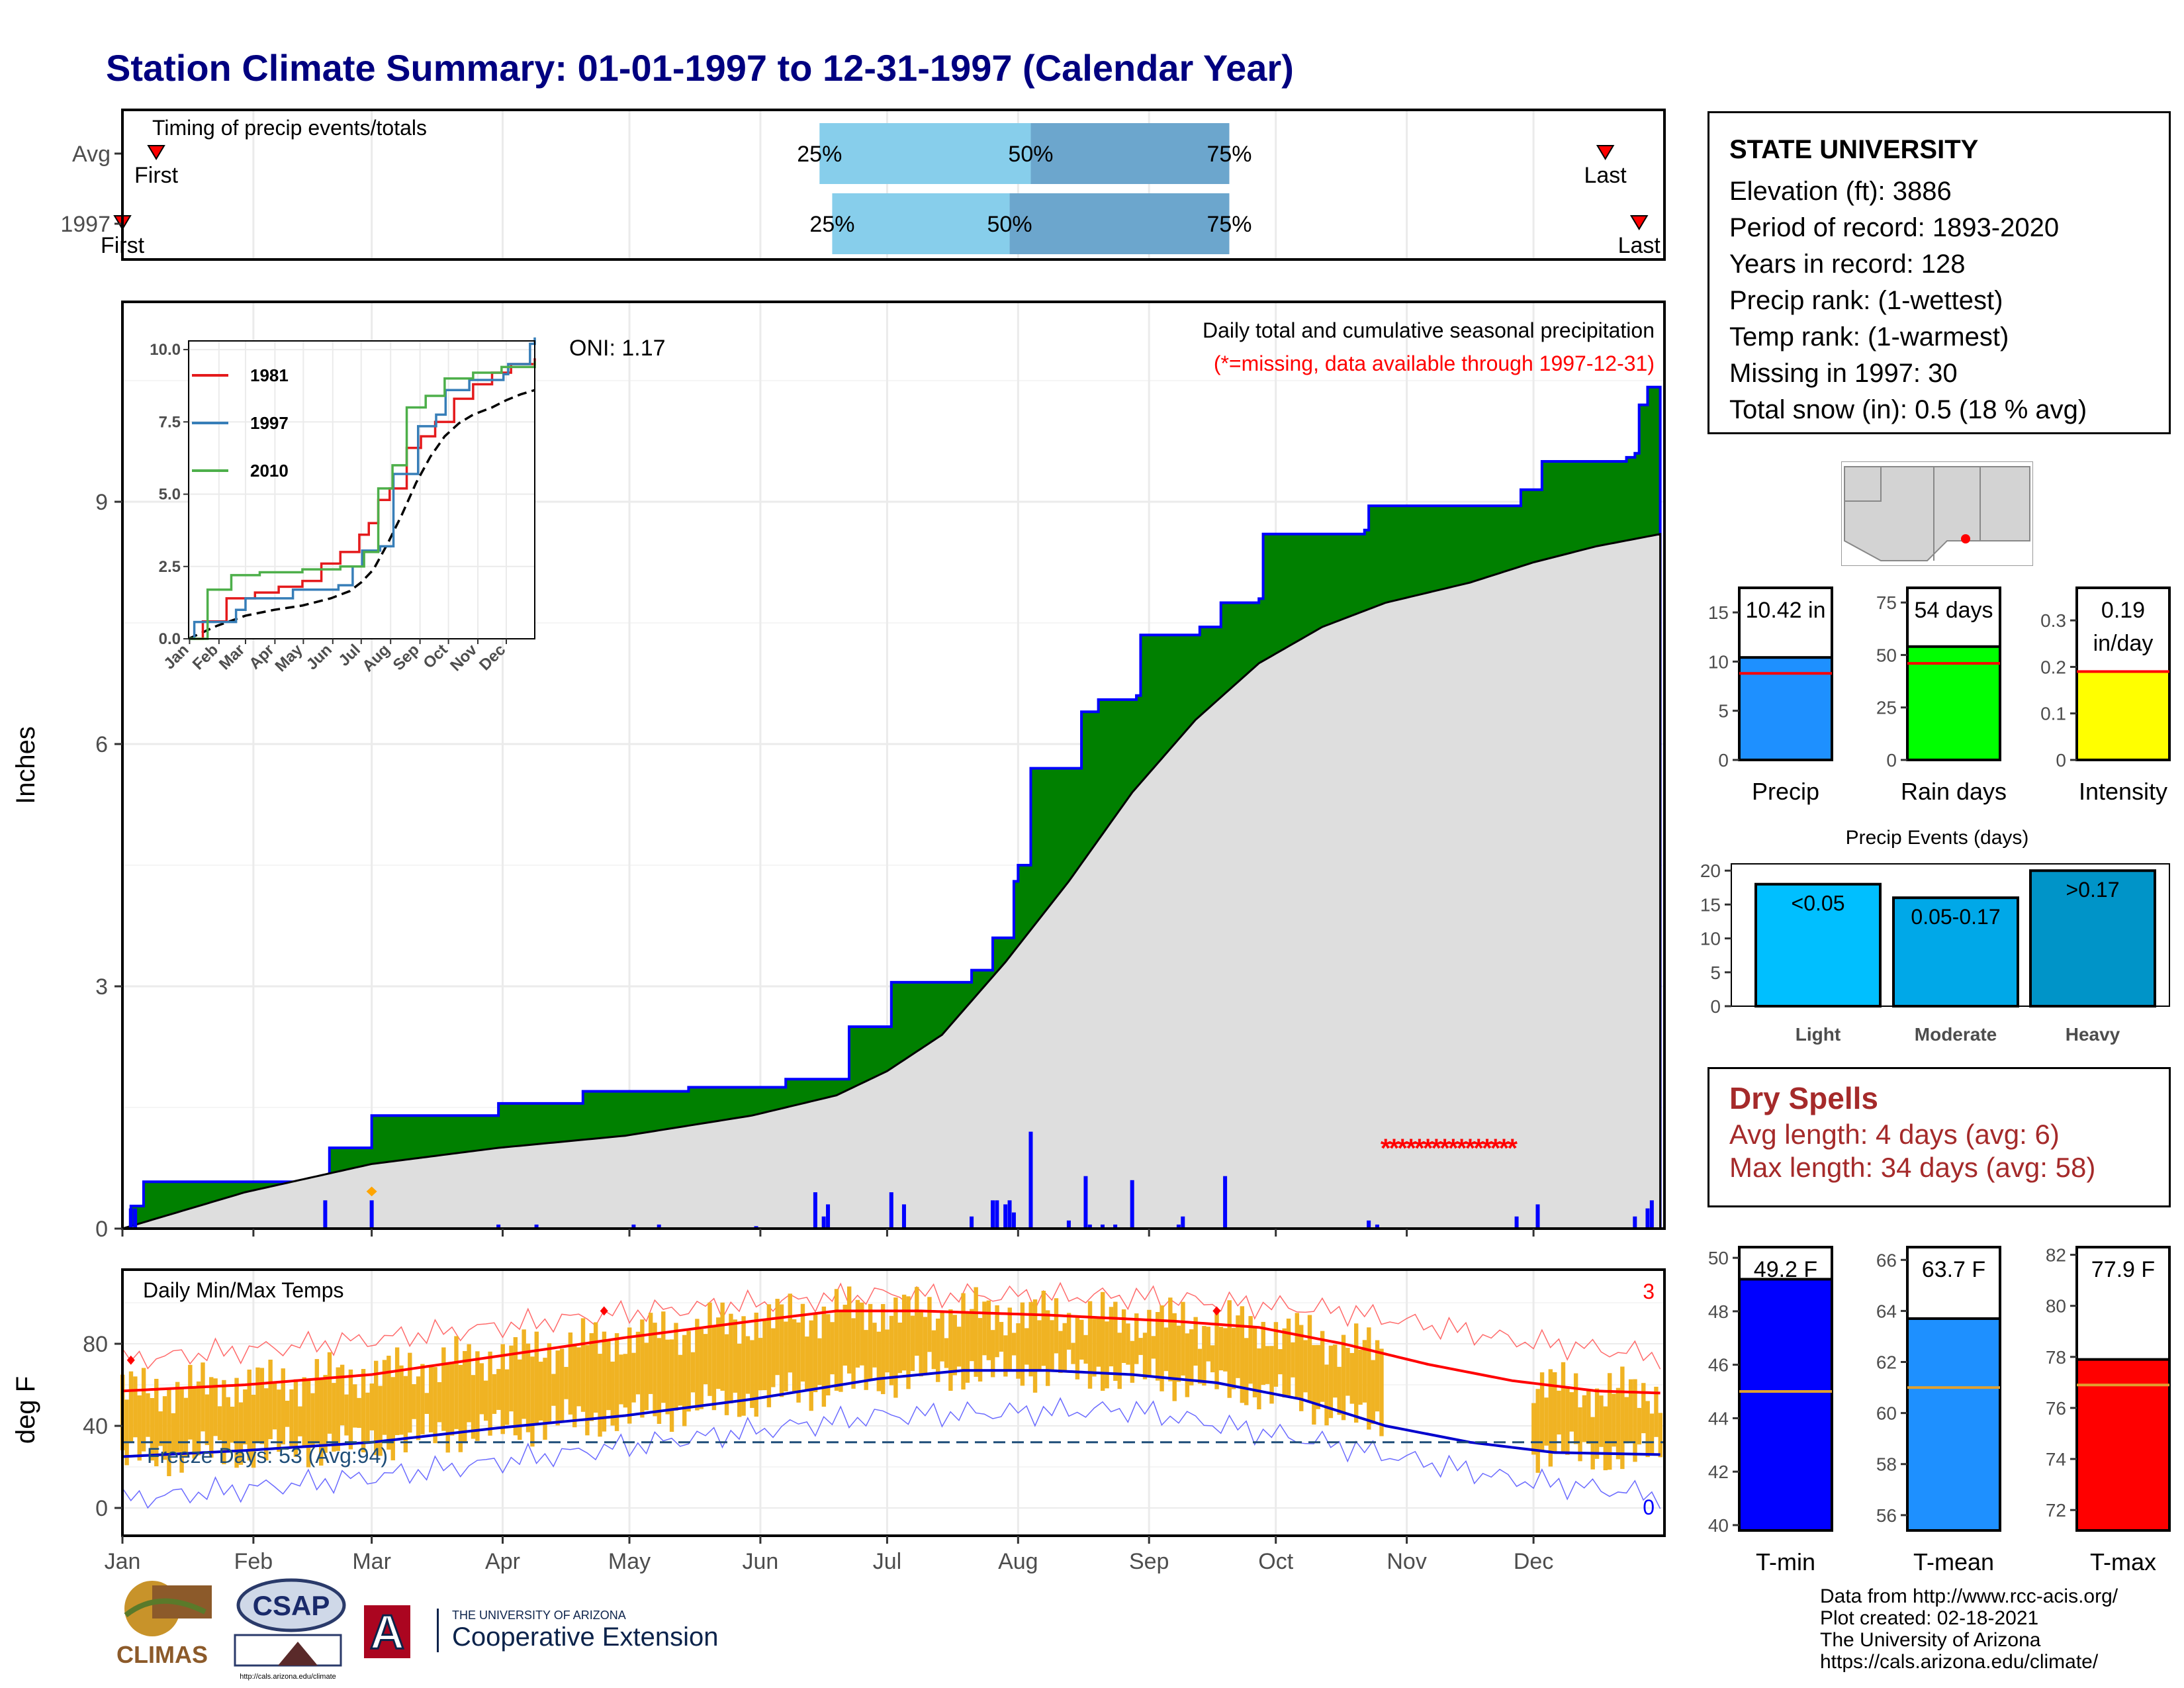  What do you see at coordinates (1894, 227) in the screenshot?
I see `station-info-line: Period of record: 1893-2020` at bounding box center [1894, 227].